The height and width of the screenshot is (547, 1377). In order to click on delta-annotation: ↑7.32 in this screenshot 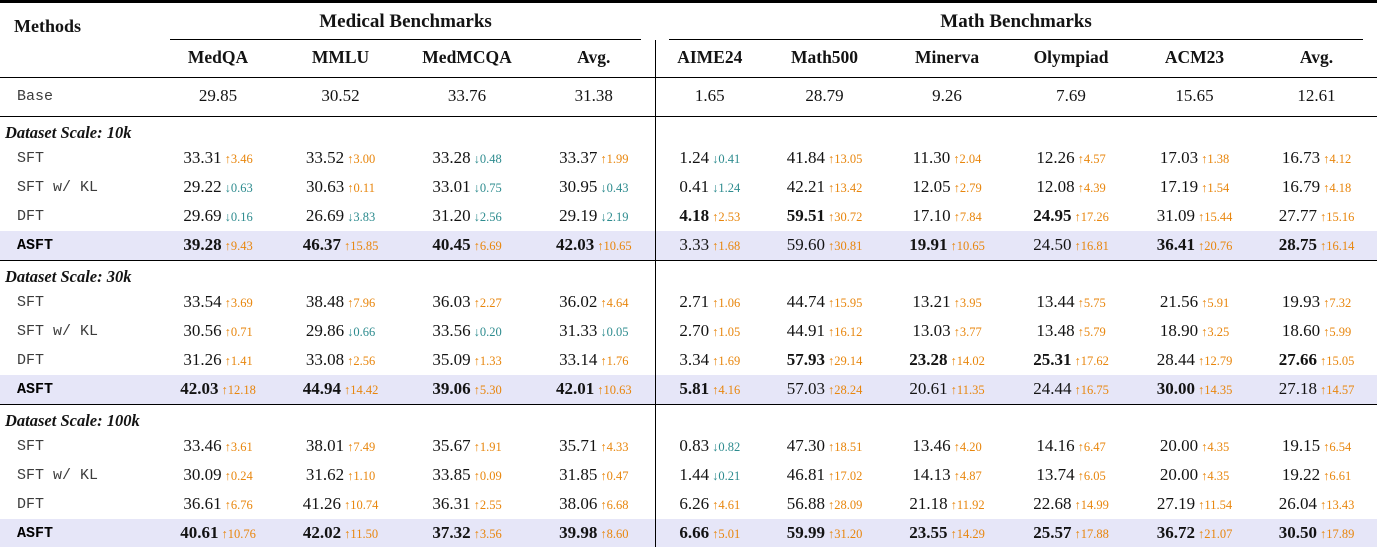, I will do `click(1337, 303)`.